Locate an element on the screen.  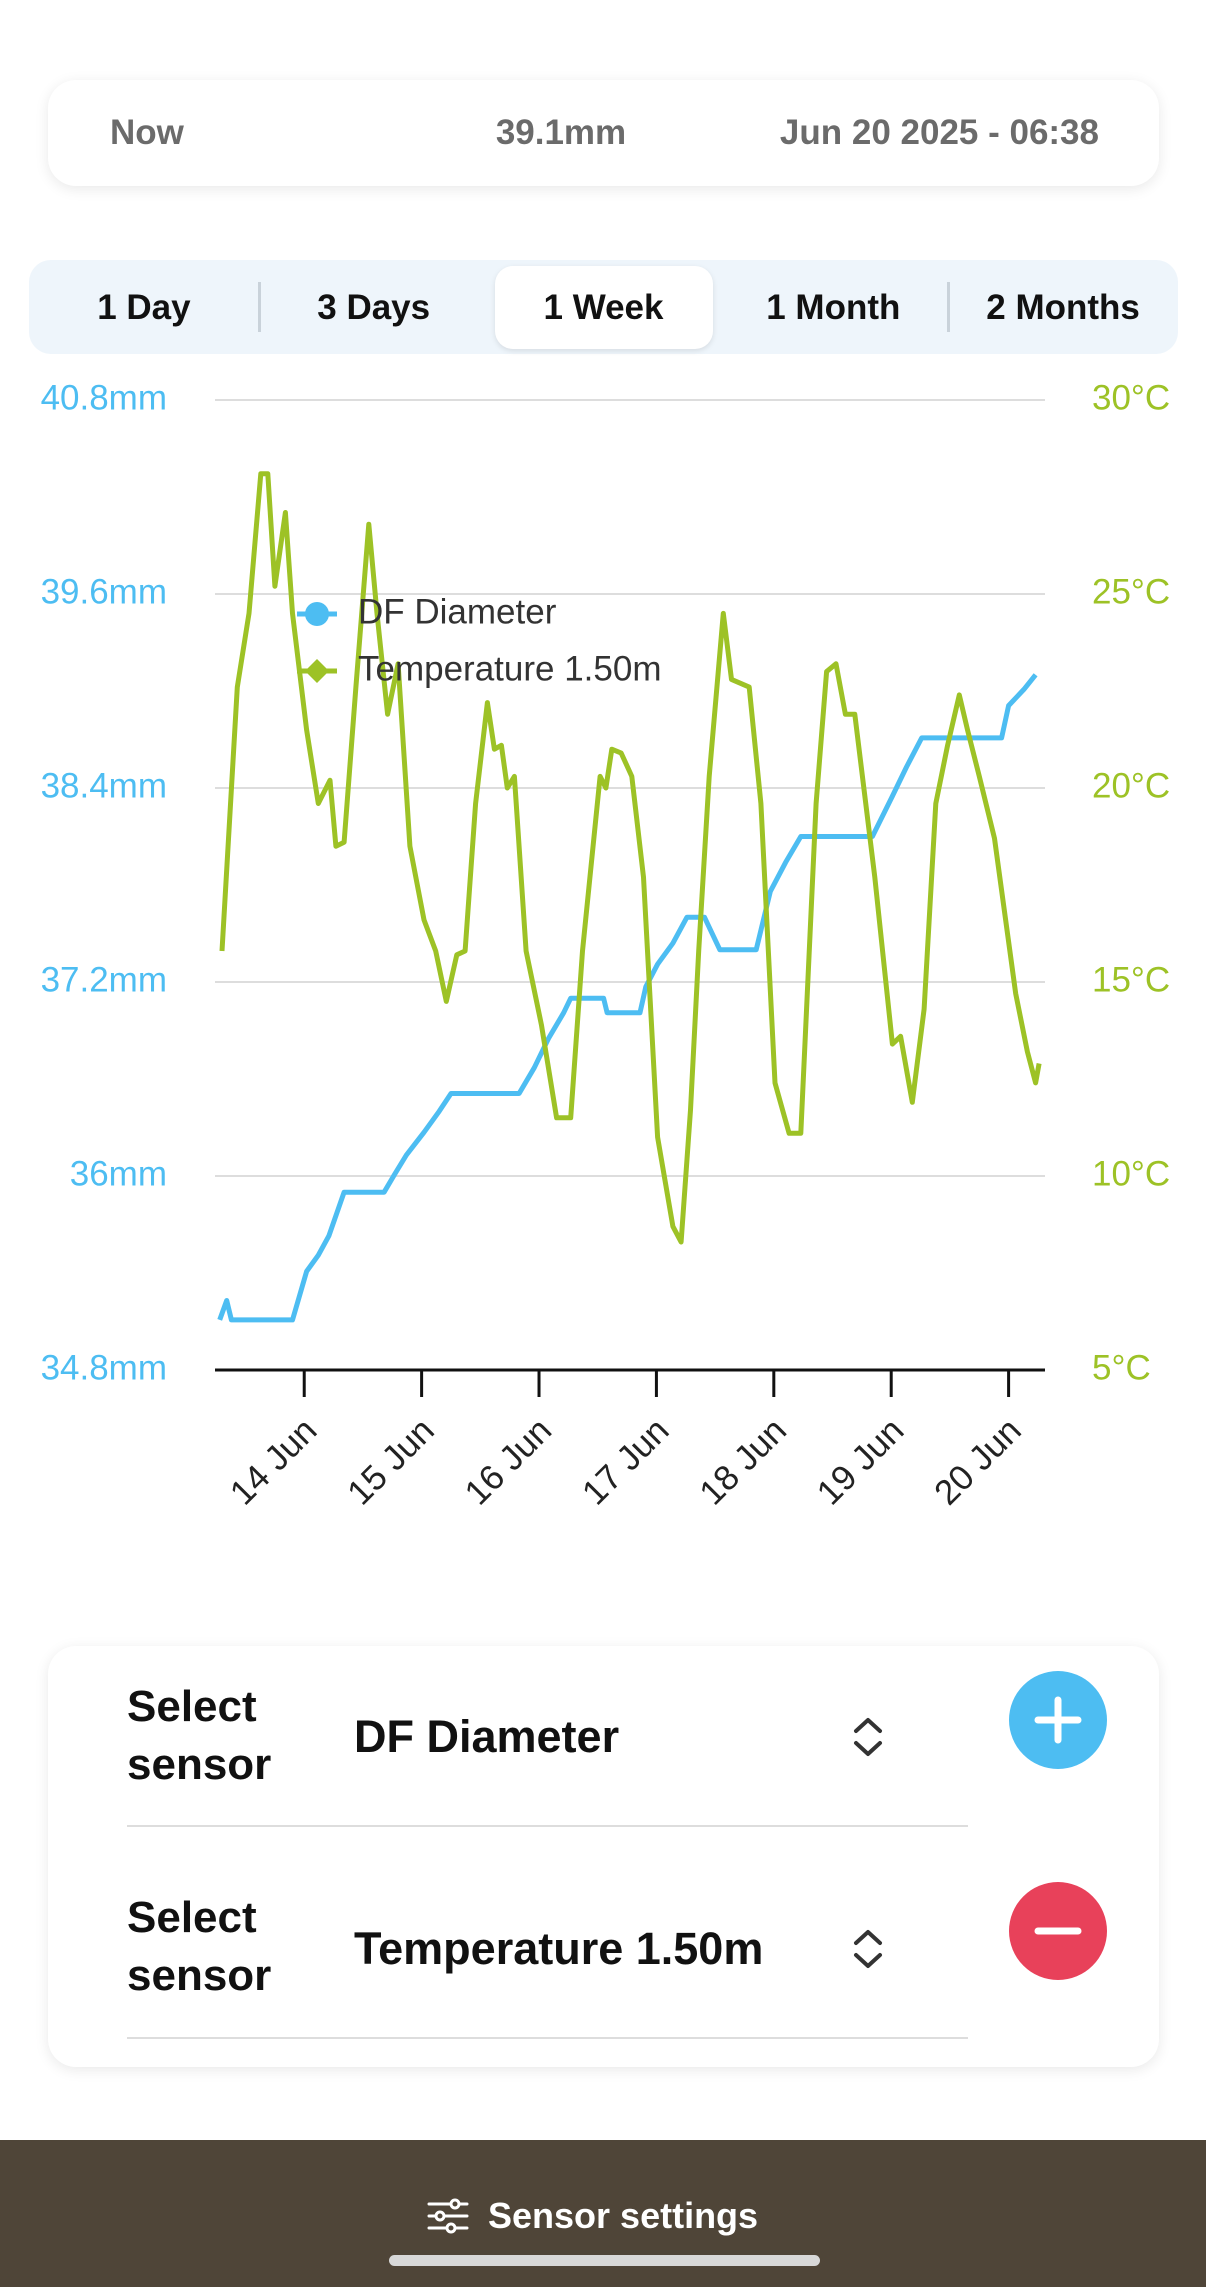
current-reading-card is located at coordinates (603, 133).